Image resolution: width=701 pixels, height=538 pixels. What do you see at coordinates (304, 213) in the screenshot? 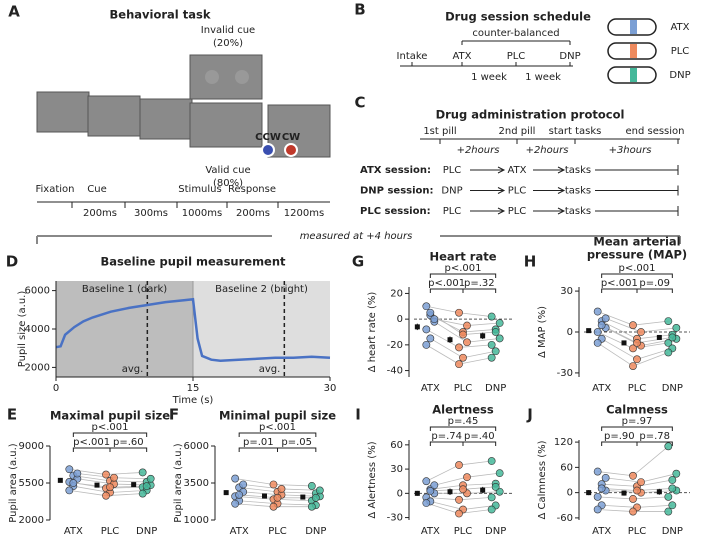
I see `duration-label: 1200ms` at bounding box center [304, 213].